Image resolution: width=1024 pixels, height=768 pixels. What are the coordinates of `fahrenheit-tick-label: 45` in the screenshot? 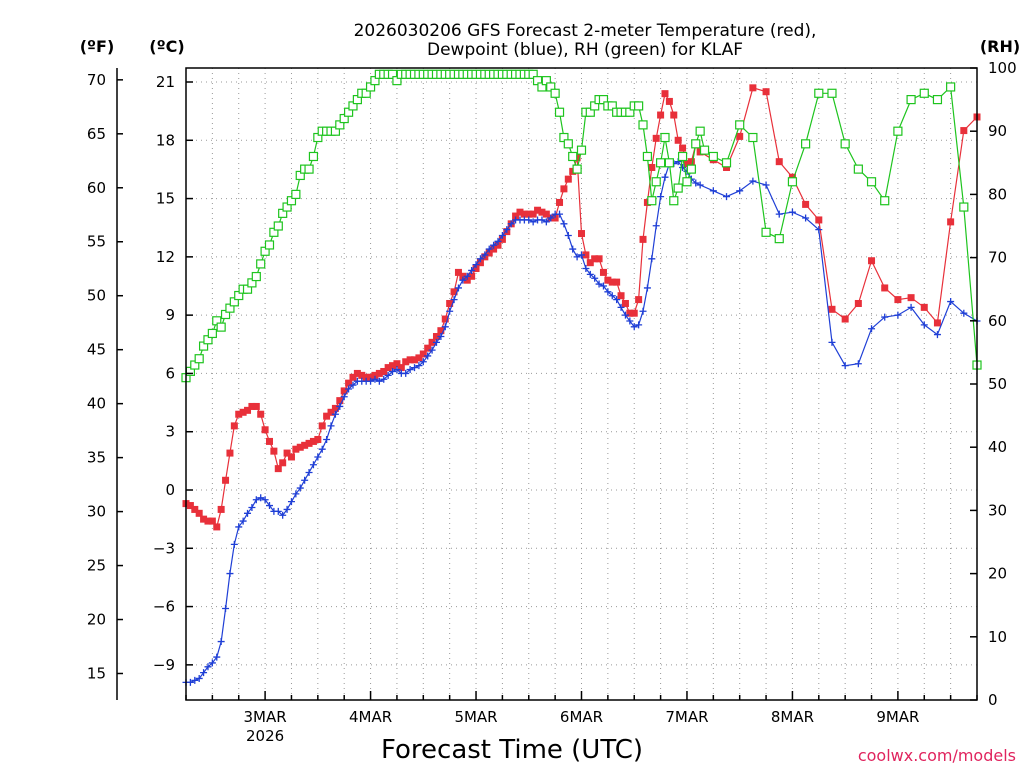 It's located at (96, 350).